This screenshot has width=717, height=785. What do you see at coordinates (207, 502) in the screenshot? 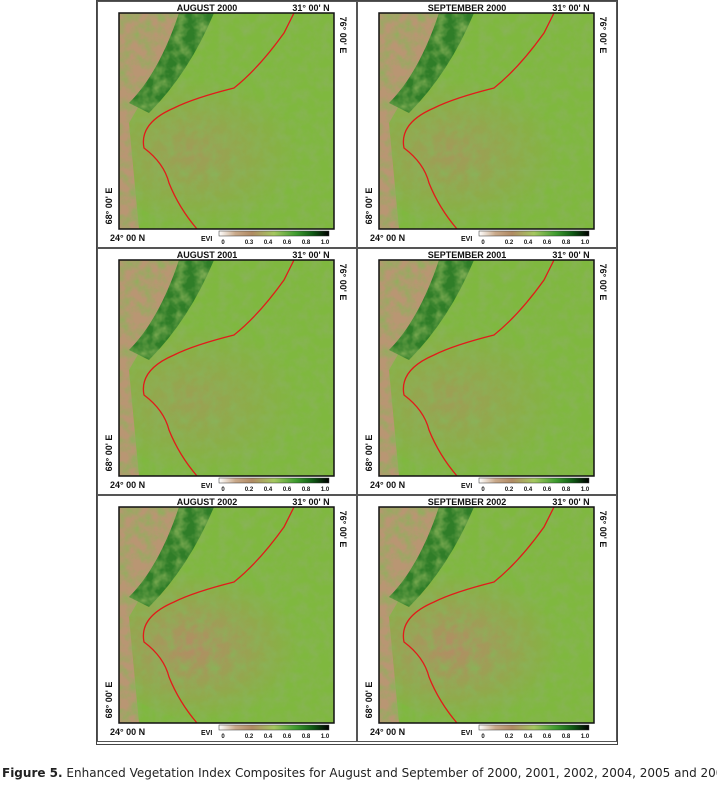
I see `panel-title: AUGUST 2002` at bounding box center [207, 502].